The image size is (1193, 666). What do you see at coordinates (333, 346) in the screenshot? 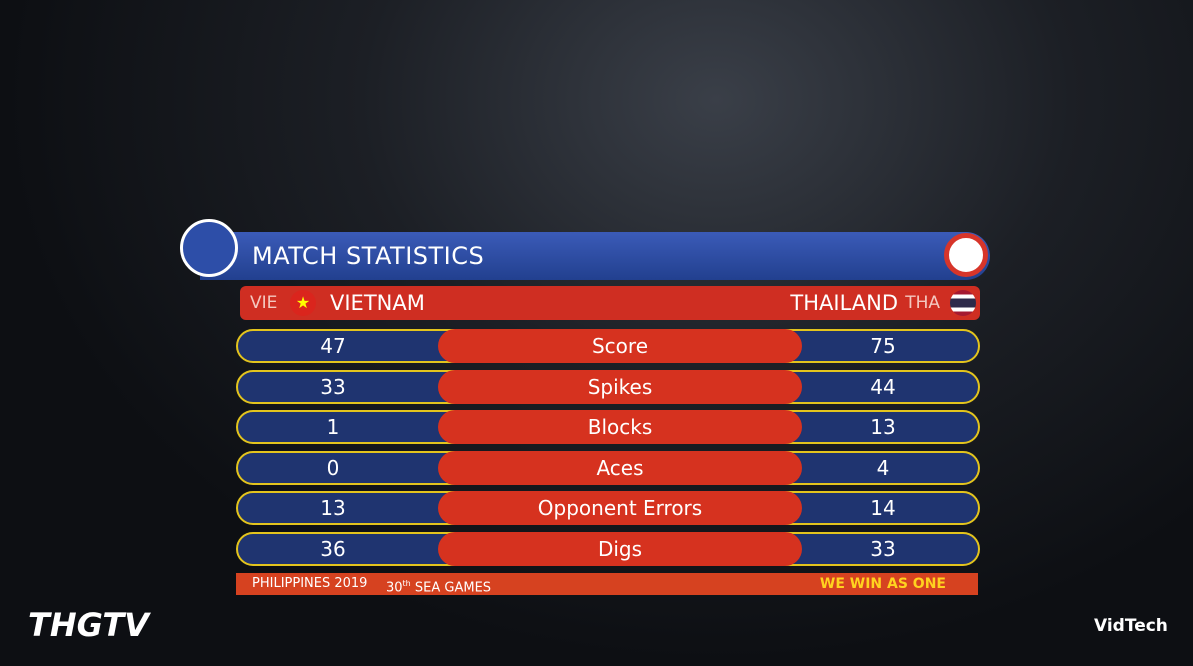
I see `left-value: 47` at bounding box center [333, 346].